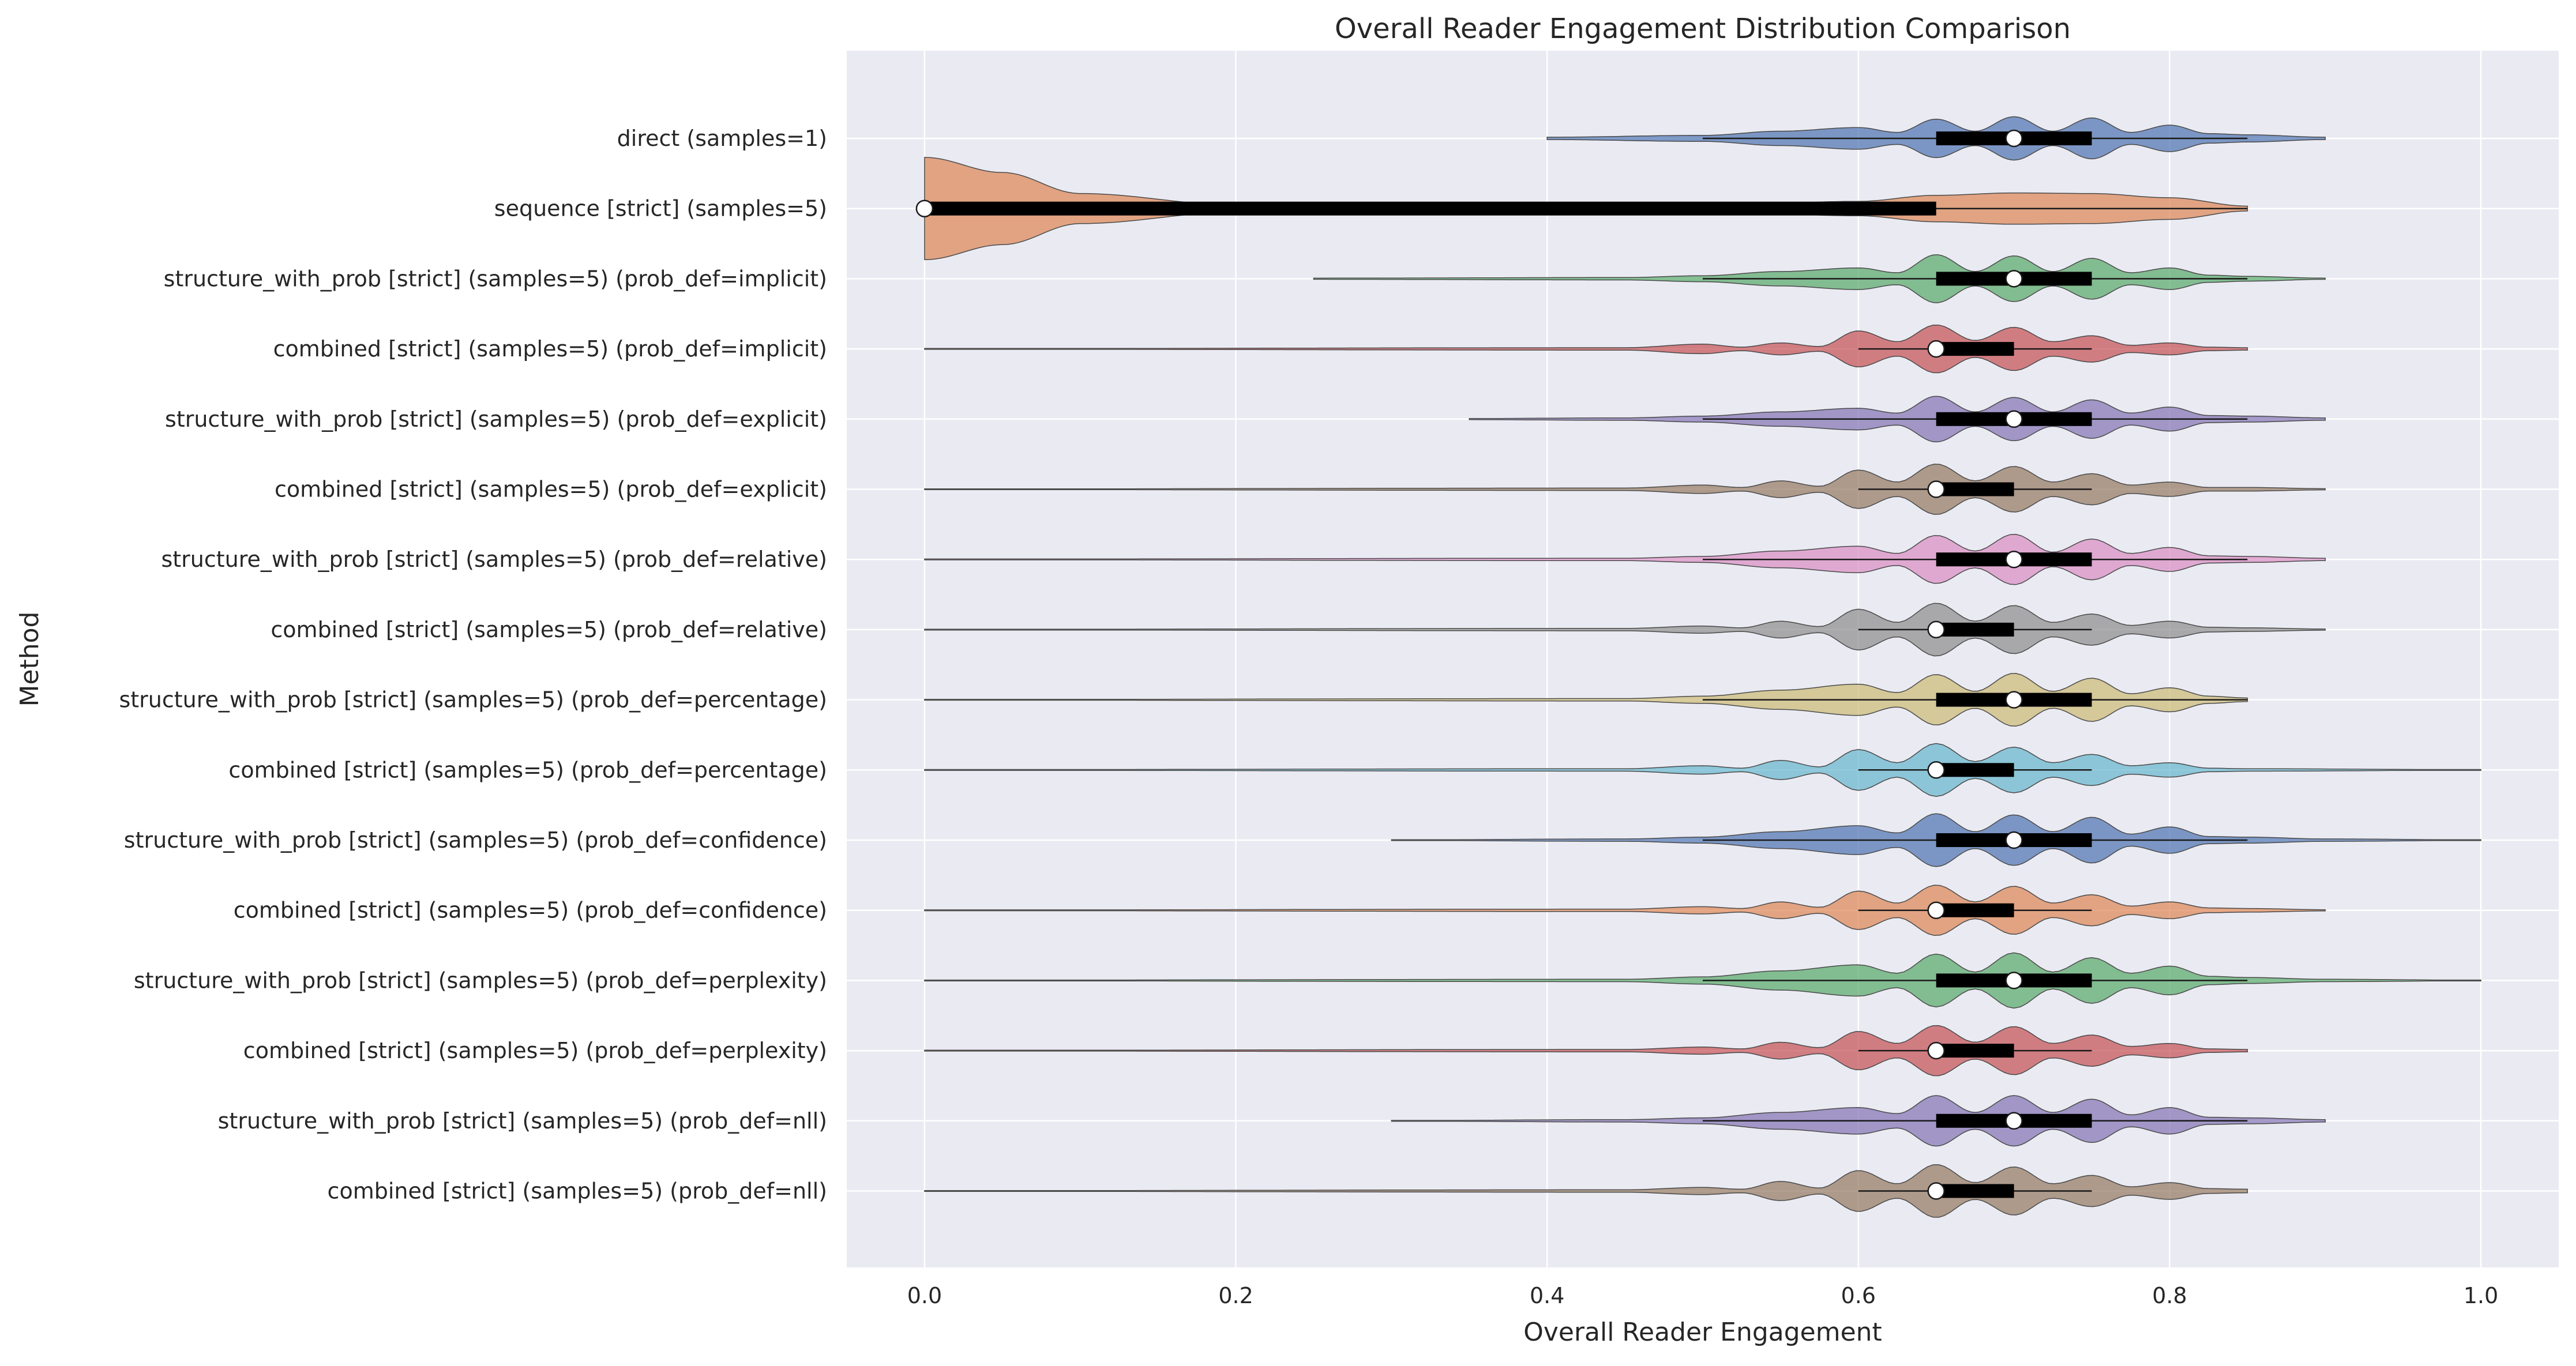 This screenshot has height=1366, width=2576. What do you see at coordinates (1858, 1295) in the screenshot?
I see `x-tick-label: 0.6` at bounding box center [1858, 1295].